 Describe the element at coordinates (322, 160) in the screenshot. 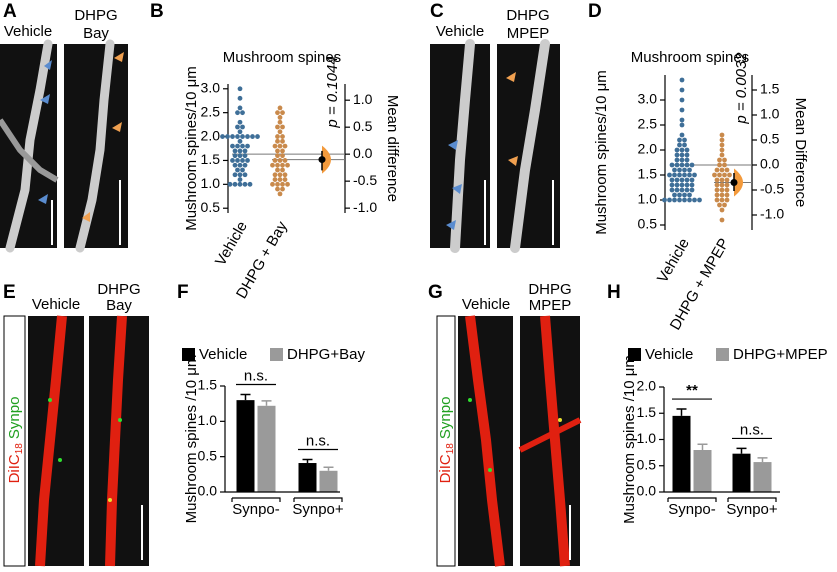

I see `mean-difference` at that location.